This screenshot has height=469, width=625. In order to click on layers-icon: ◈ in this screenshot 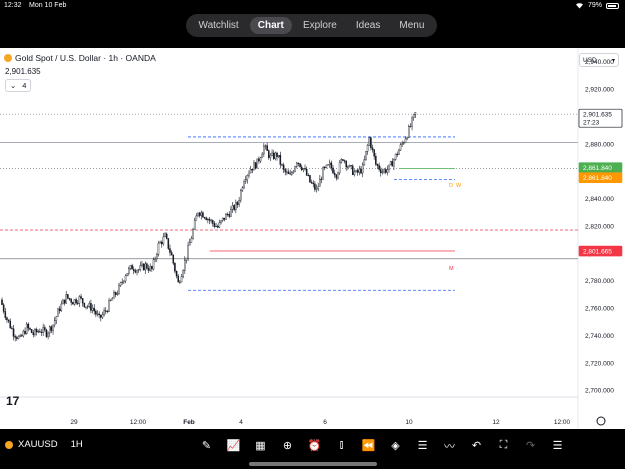, I will do `click(395, 446)`.